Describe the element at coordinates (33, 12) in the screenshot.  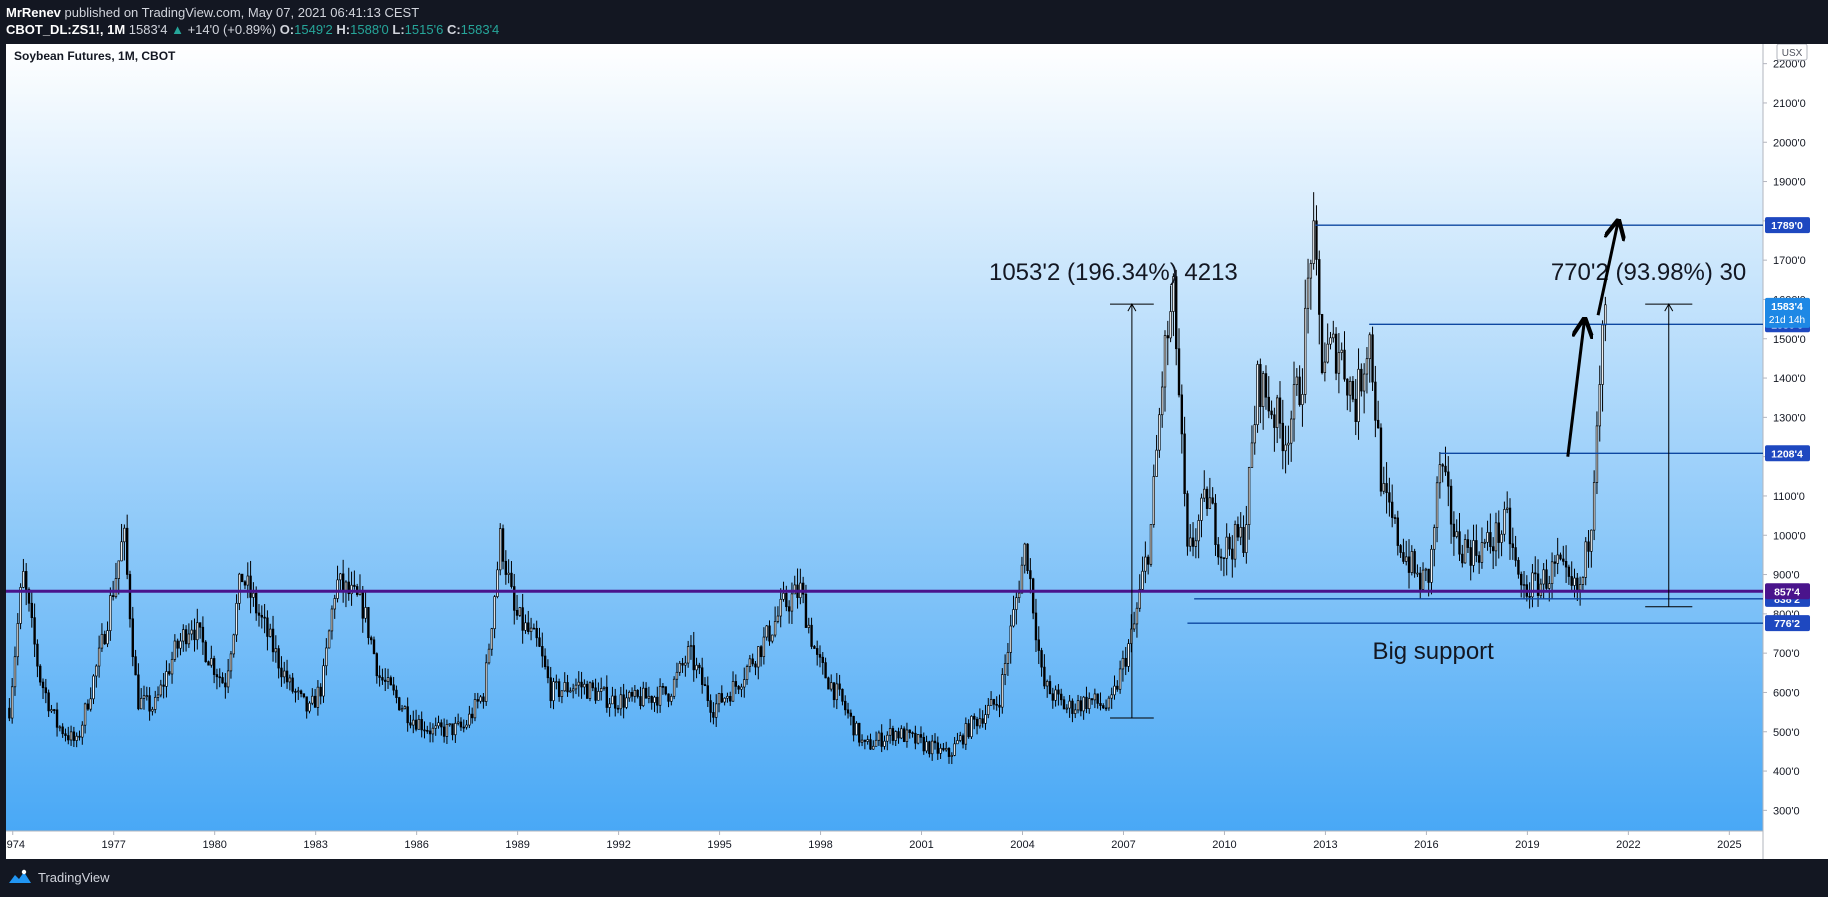
I see `author-name: MrRenev` at that location.